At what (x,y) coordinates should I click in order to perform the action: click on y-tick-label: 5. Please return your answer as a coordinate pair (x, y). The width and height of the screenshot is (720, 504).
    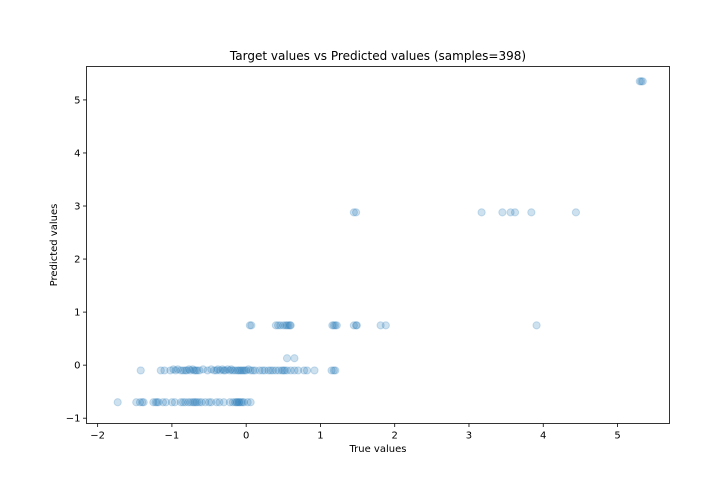
    Looking at the image, I should click on (77, 100).